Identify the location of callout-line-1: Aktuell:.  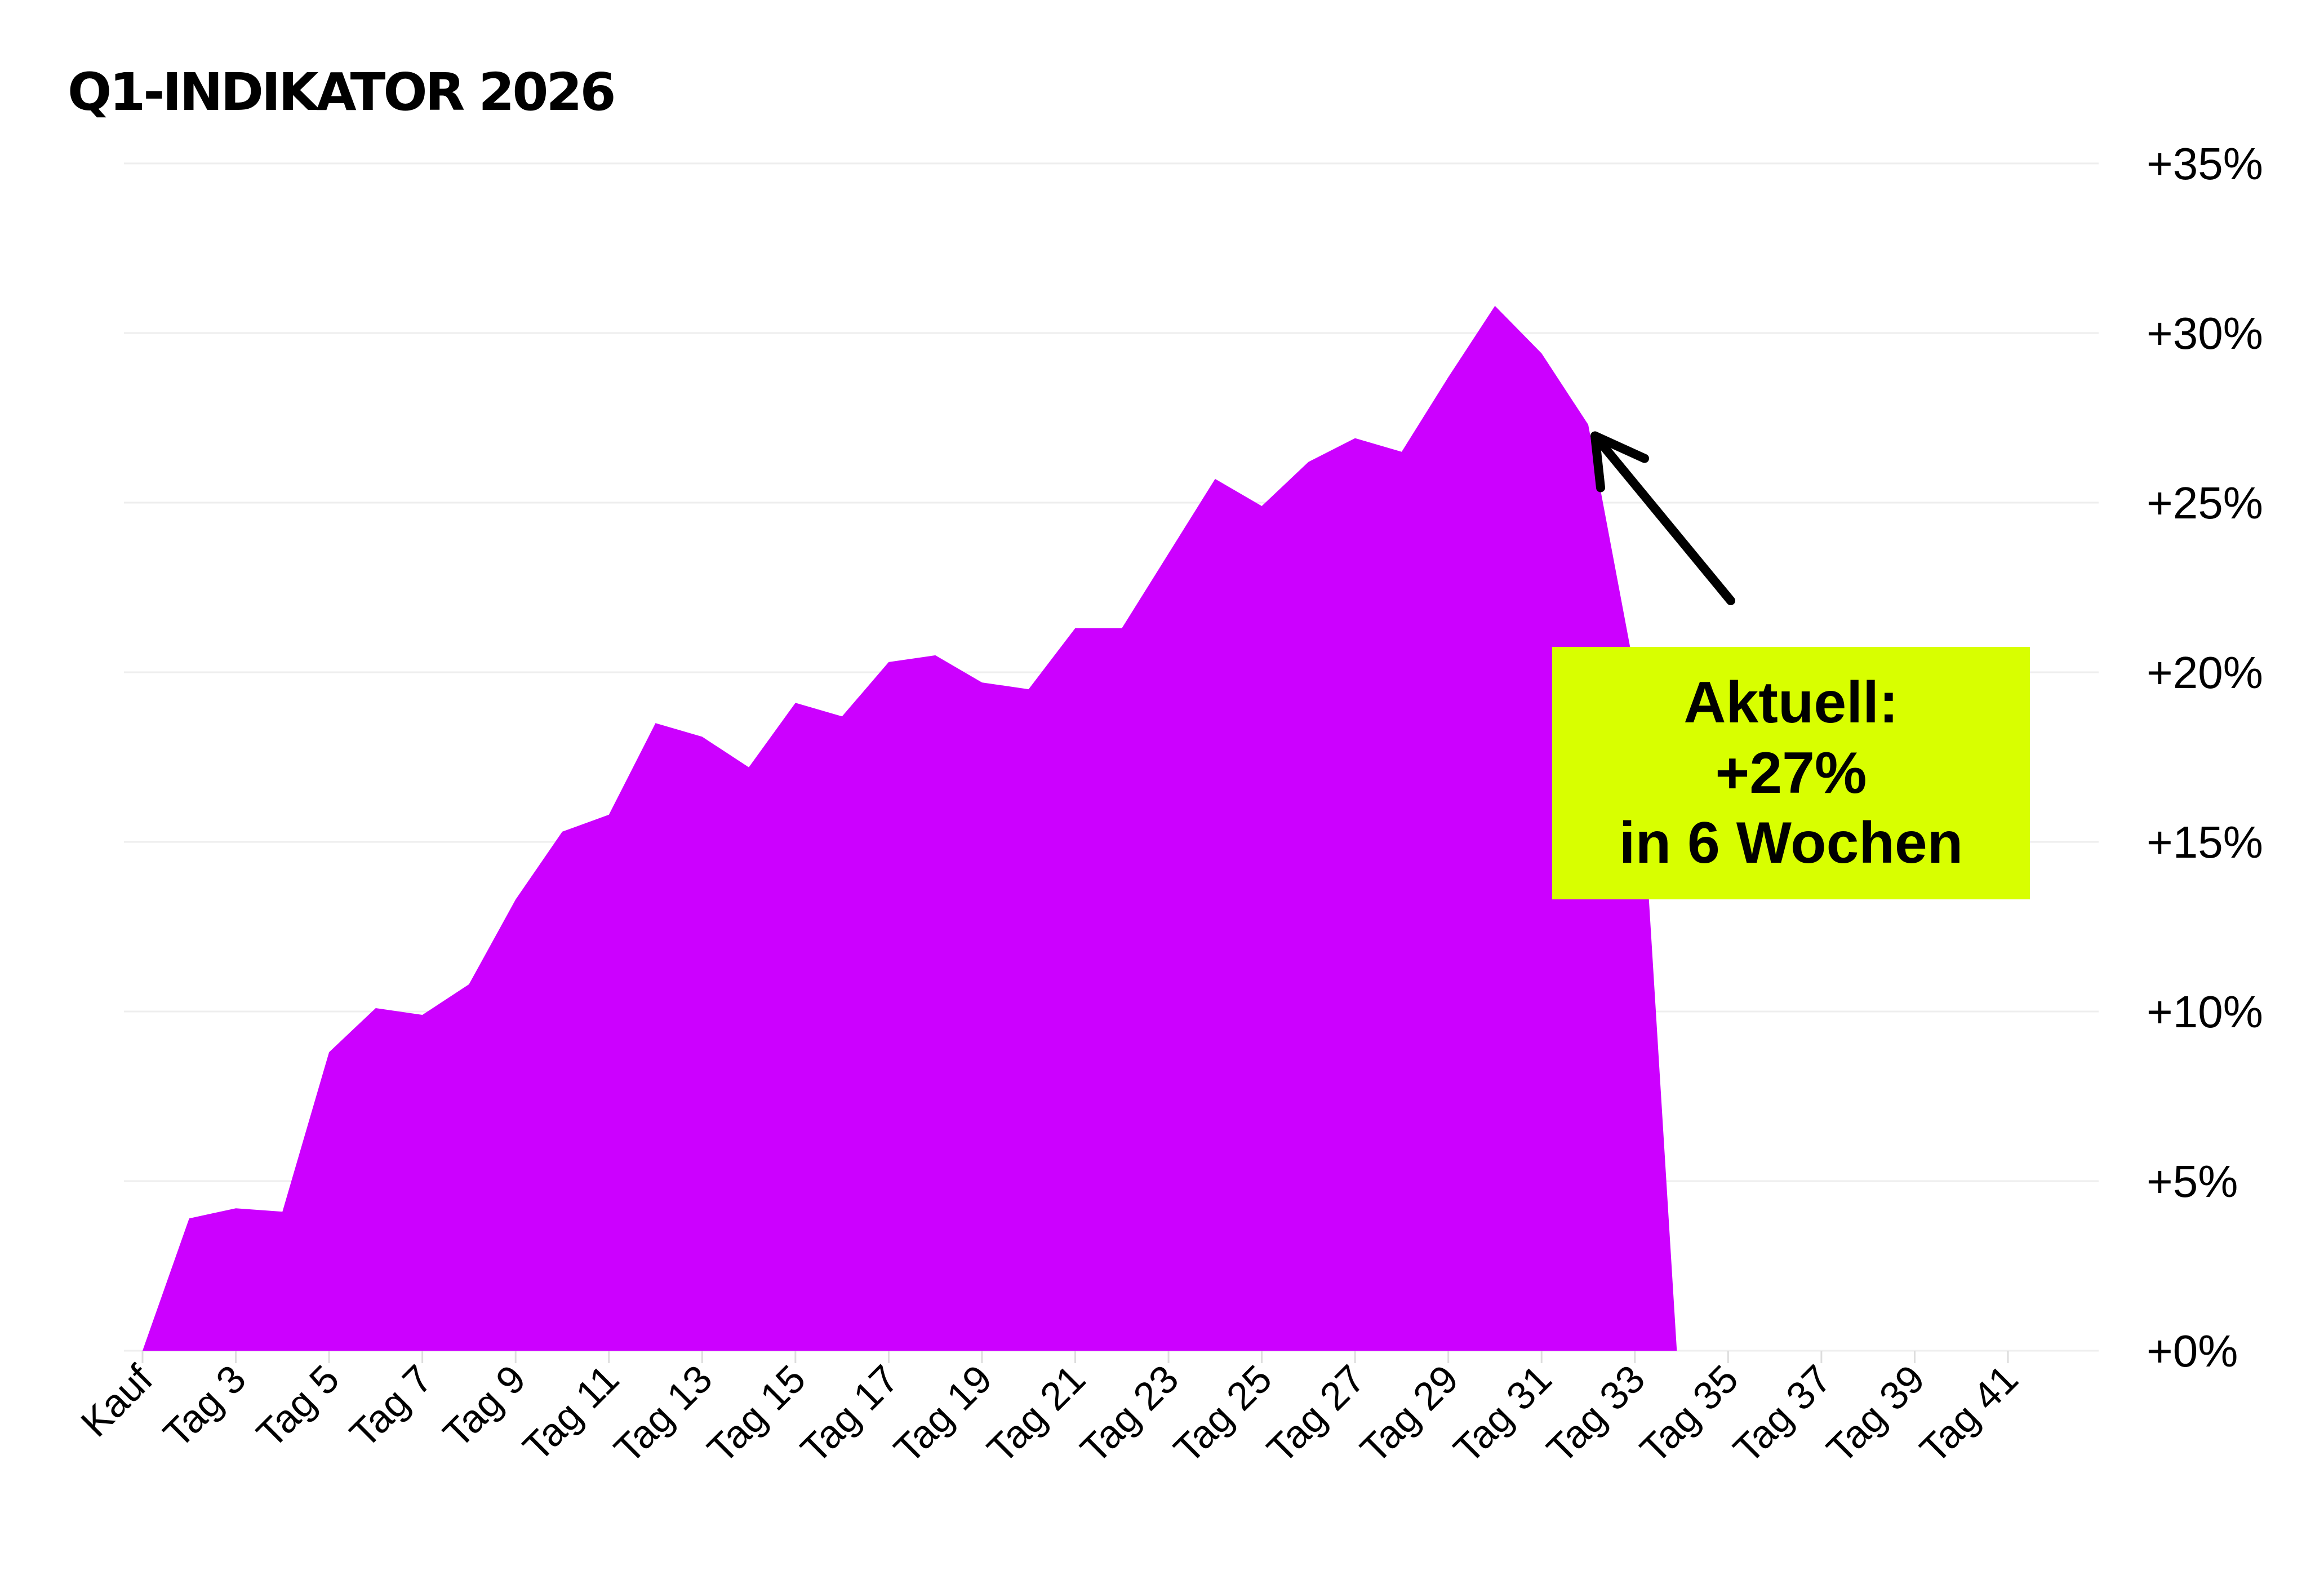
(1791, 702).